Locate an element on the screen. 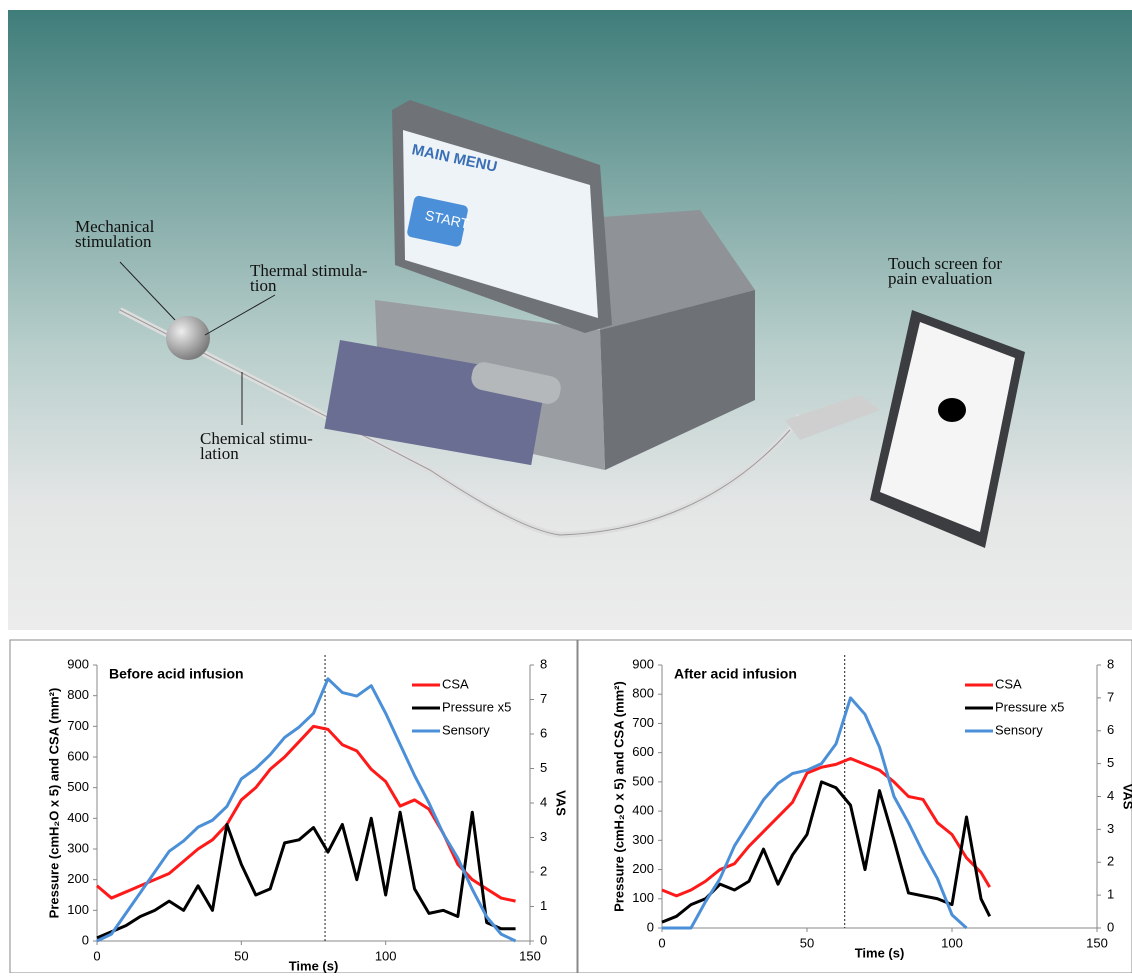  callout-label: stimulation is located at coordinates (113, 241).